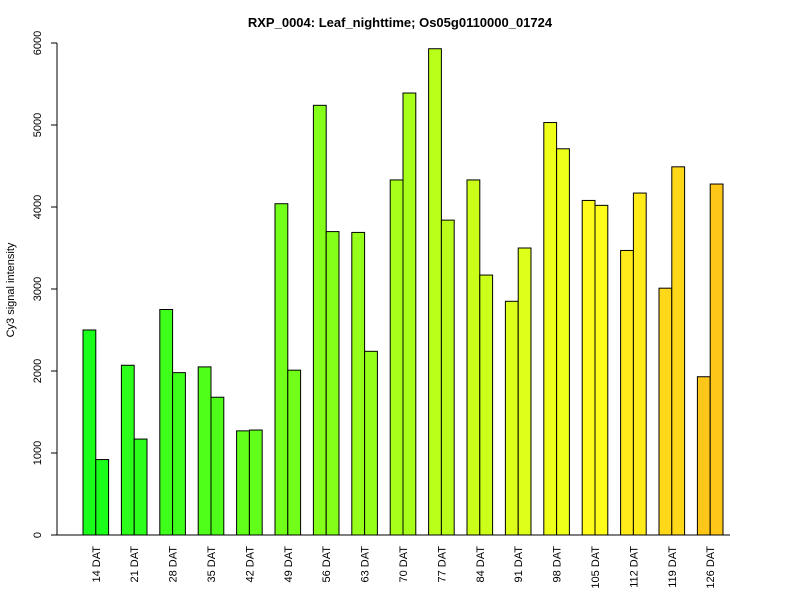 The width and height of the screenshot is (800, 600). What do you see at coordinates (596, 567) in the screenshot?
I see `x-tick-label: 105 DAT` at bounding box center [596, 567].